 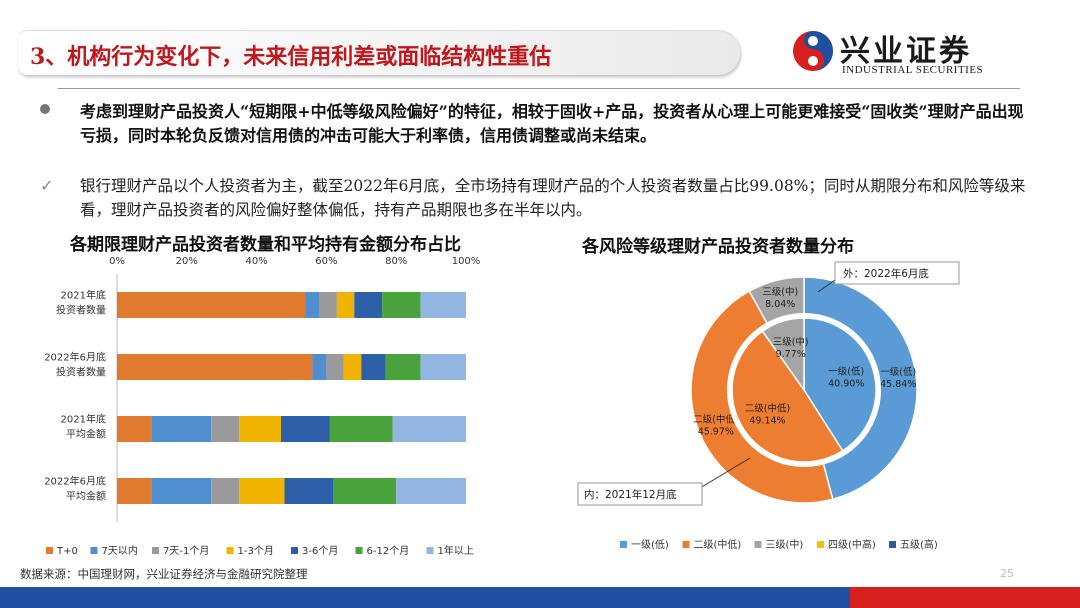 I want to click on x-tick-label: 100%, so click(x=466, y=261).